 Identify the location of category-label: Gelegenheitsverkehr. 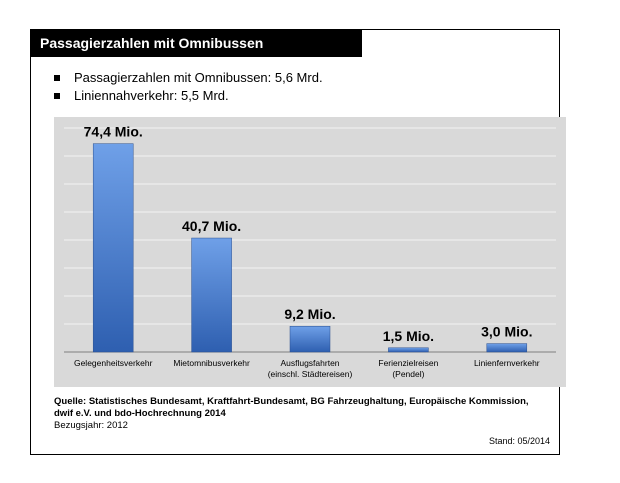
(113, 363).